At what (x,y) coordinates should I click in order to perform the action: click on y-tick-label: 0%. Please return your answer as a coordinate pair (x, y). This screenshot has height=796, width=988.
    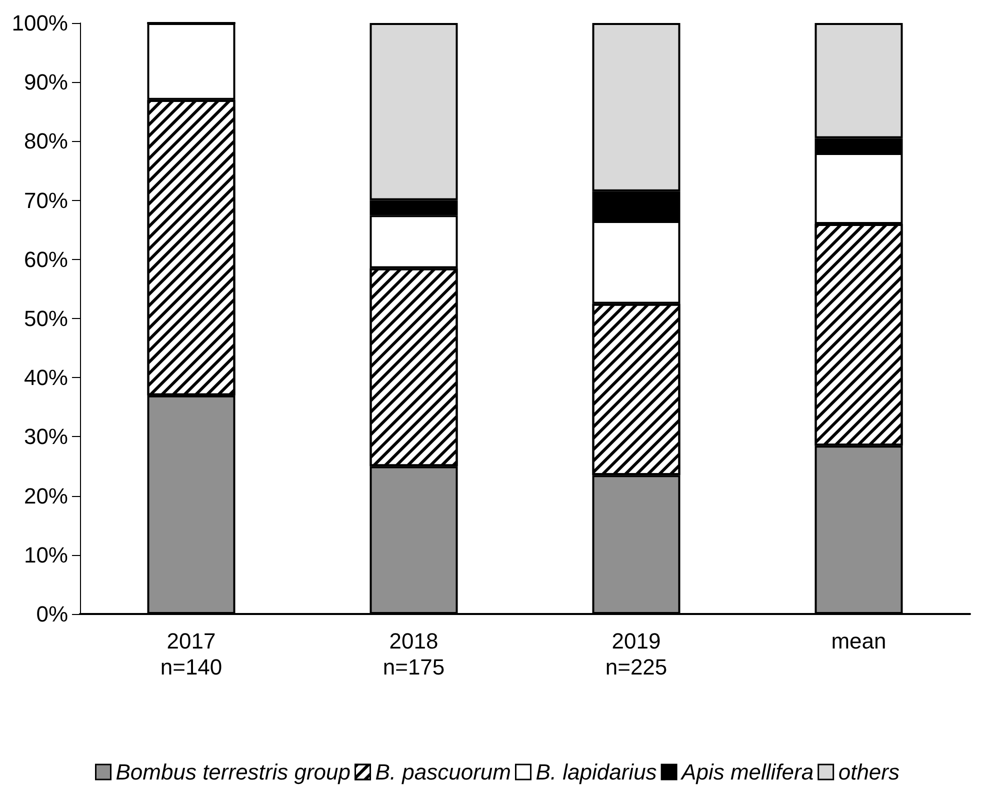
    Looking at the image, I should click on (52, 614).